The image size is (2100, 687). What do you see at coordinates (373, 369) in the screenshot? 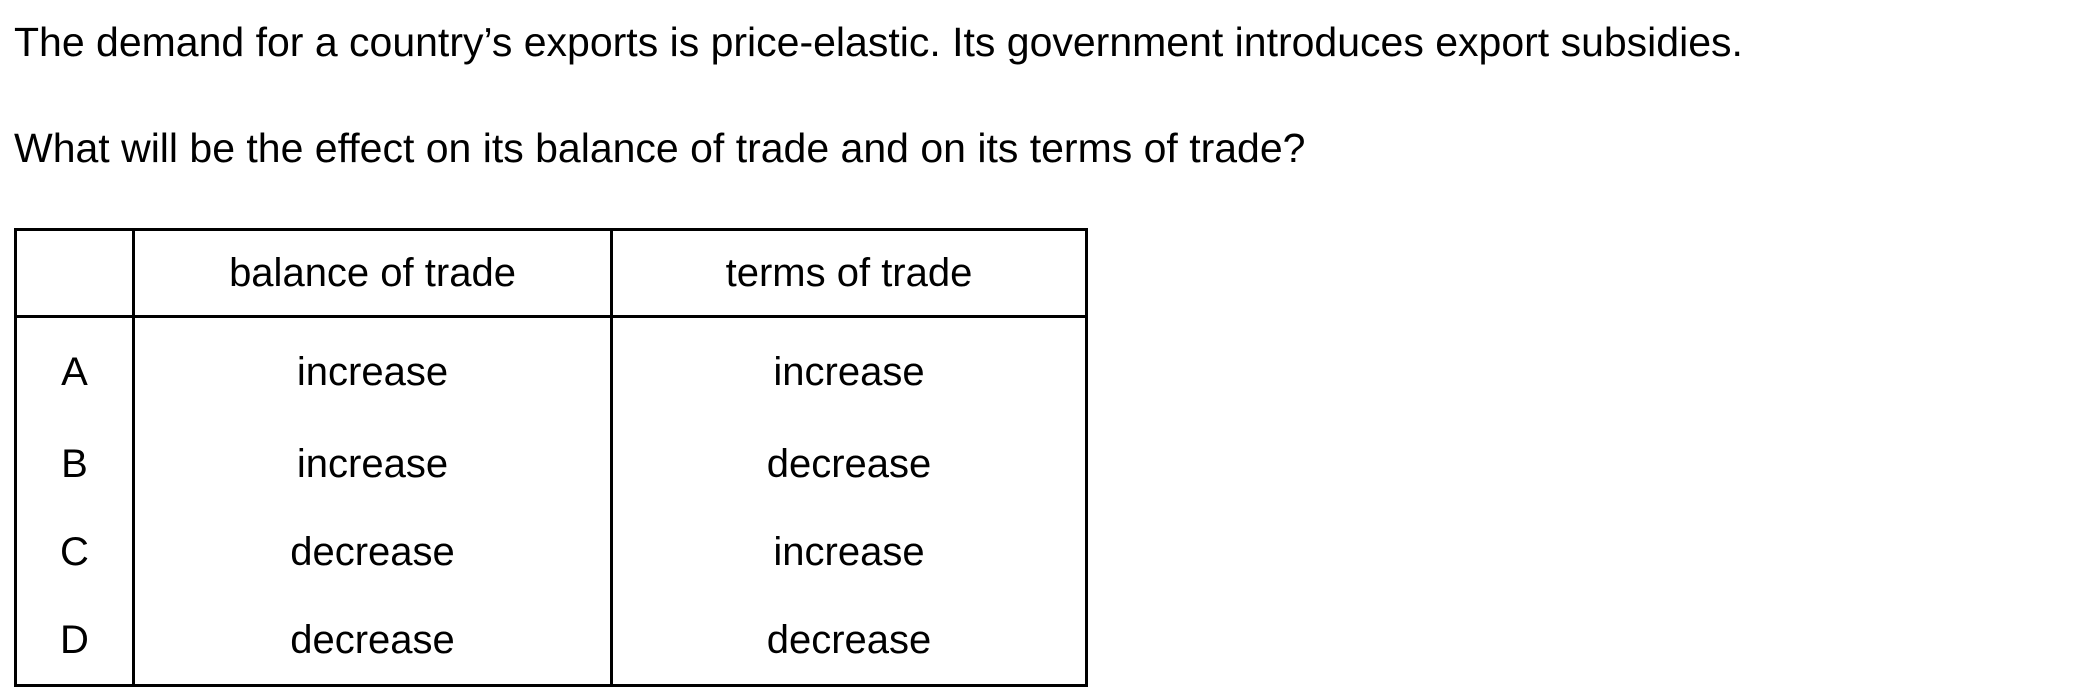
I see `option-a-balance: increase` at bounding box center [373, 369].